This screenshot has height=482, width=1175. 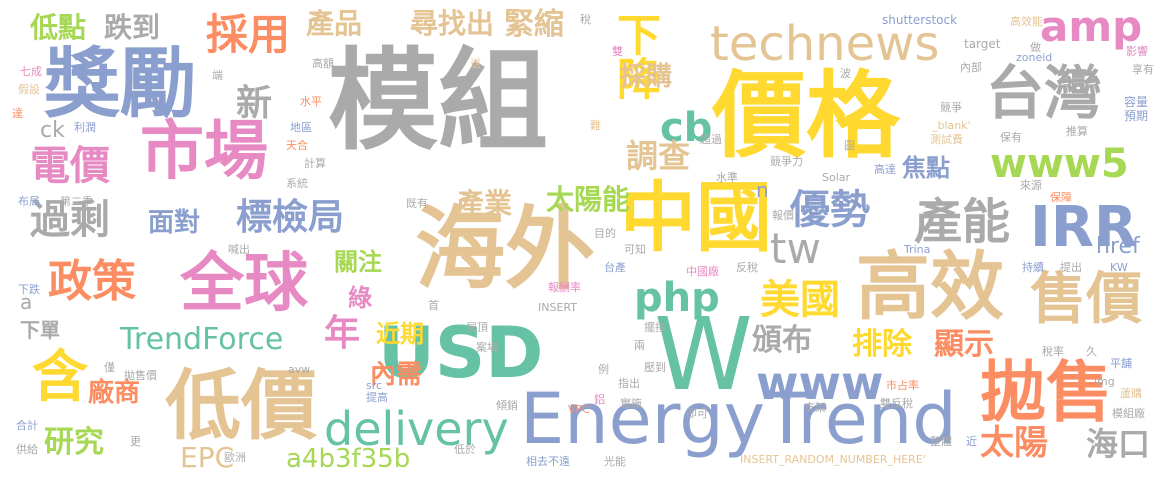 I want to click on word: 稅率, so click(x=1053, y=351).